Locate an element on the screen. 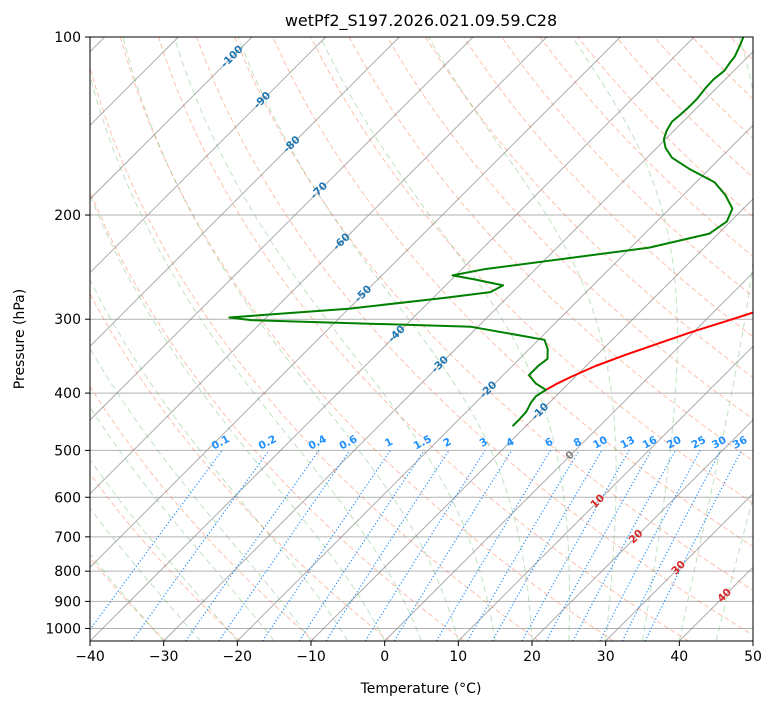 This screenshot has width=775, height=708. y-tick-label: 100 is located at coordinates (67, 38).